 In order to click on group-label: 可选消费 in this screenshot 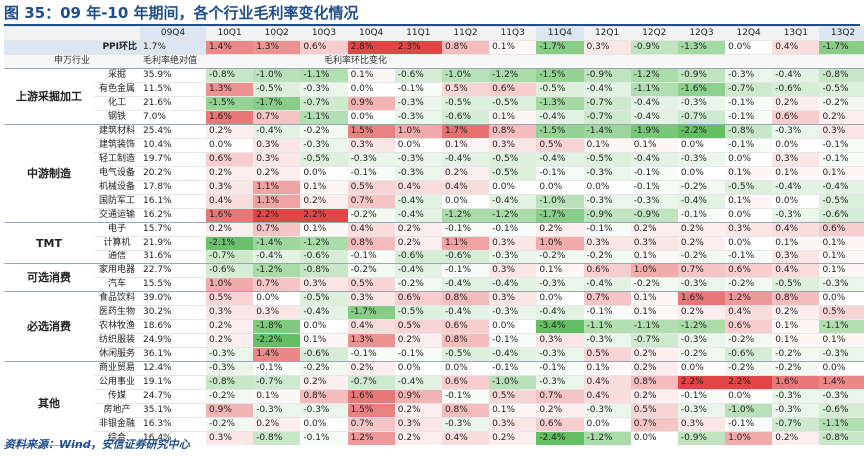, I will do `click(49, 278)`.